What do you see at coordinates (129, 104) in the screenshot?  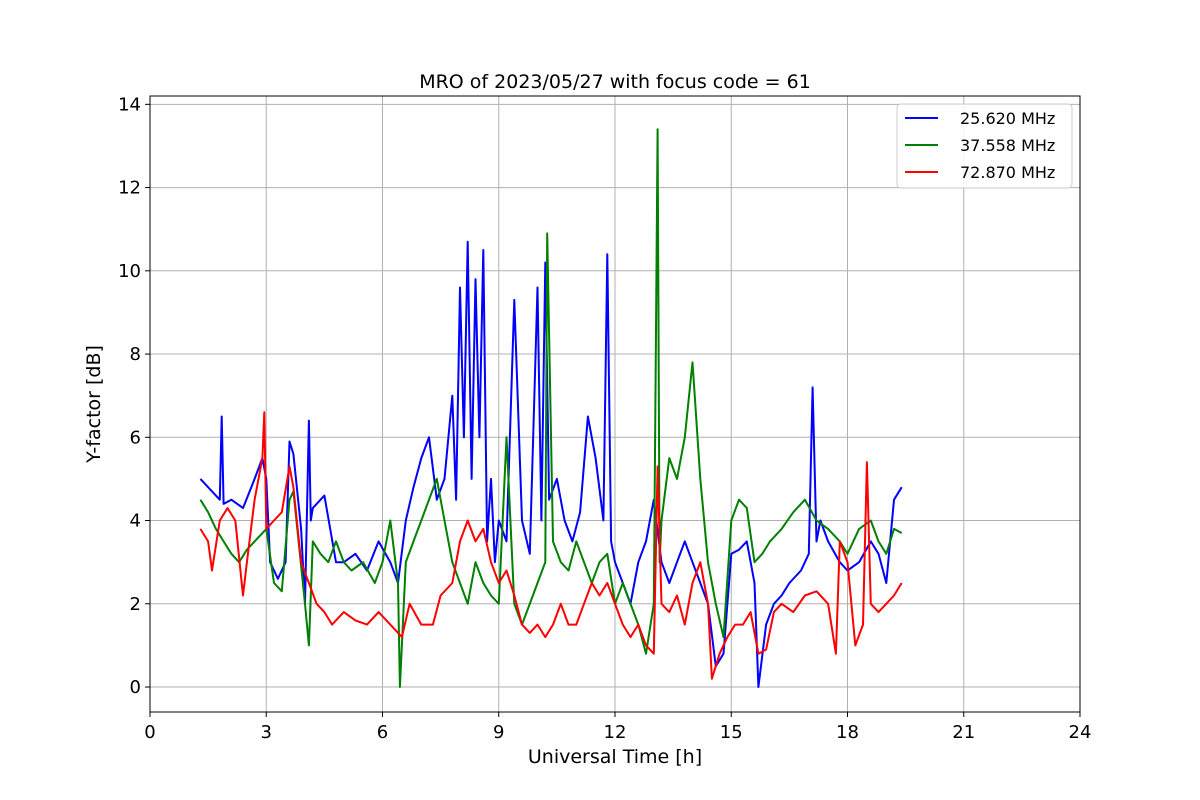 I see `y-tick-label: 14` at bounding box center [129, 104].